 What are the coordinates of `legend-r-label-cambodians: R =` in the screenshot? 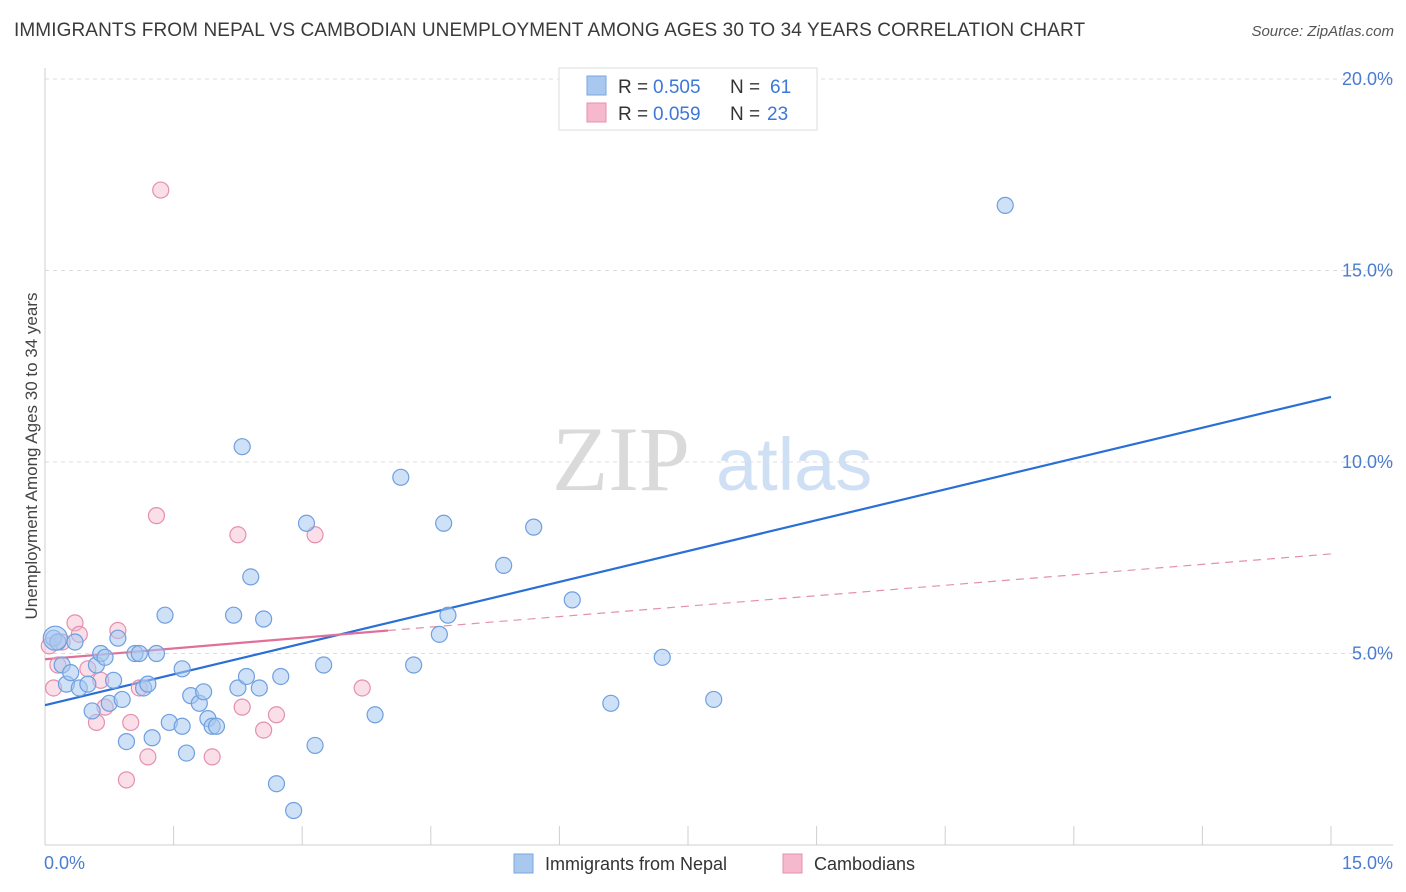 It's located at (635, 114).